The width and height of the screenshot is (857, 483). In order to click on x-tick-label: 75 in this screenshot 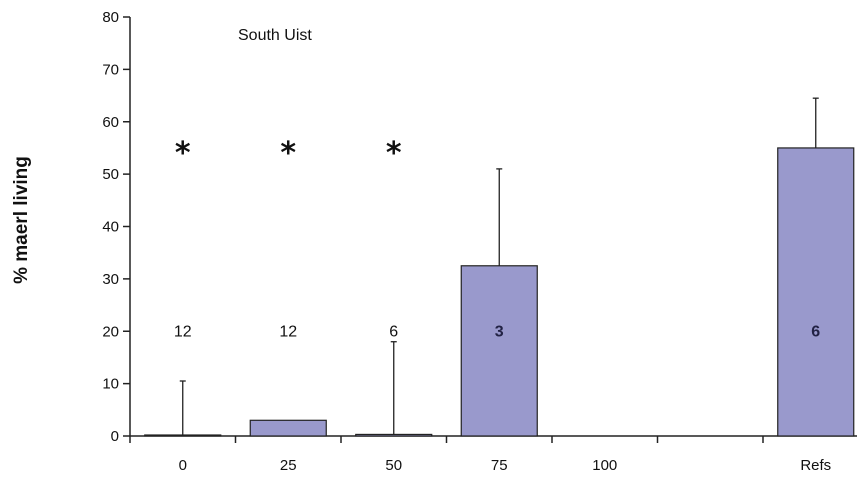, I will do `click(499, 465)`.